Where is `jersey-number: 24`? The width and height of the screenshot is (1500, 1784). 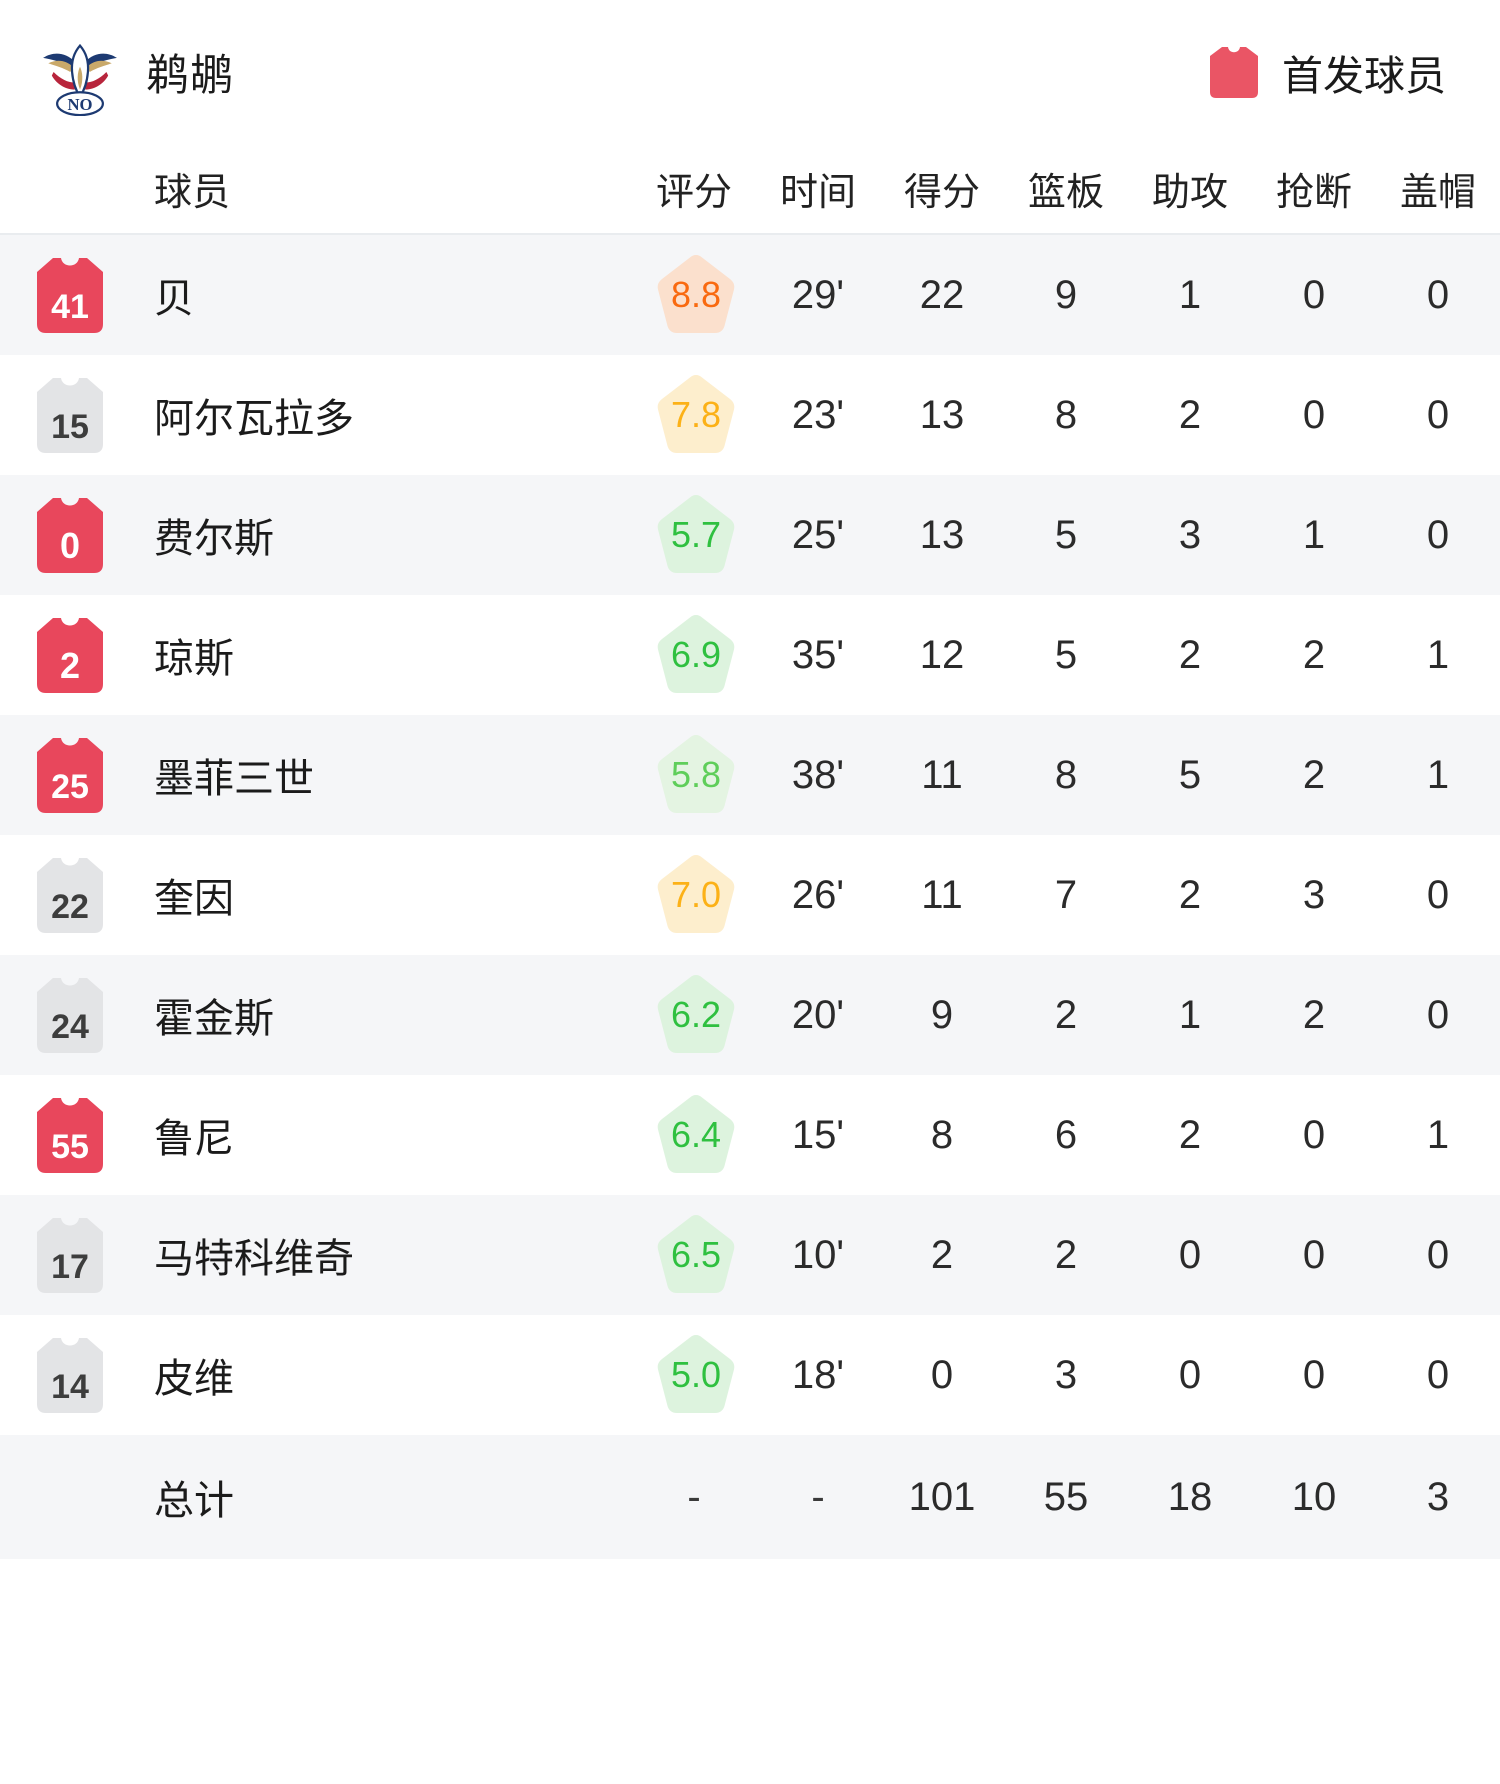
jersey-number: 24 is located at coordinates (70, 1026).